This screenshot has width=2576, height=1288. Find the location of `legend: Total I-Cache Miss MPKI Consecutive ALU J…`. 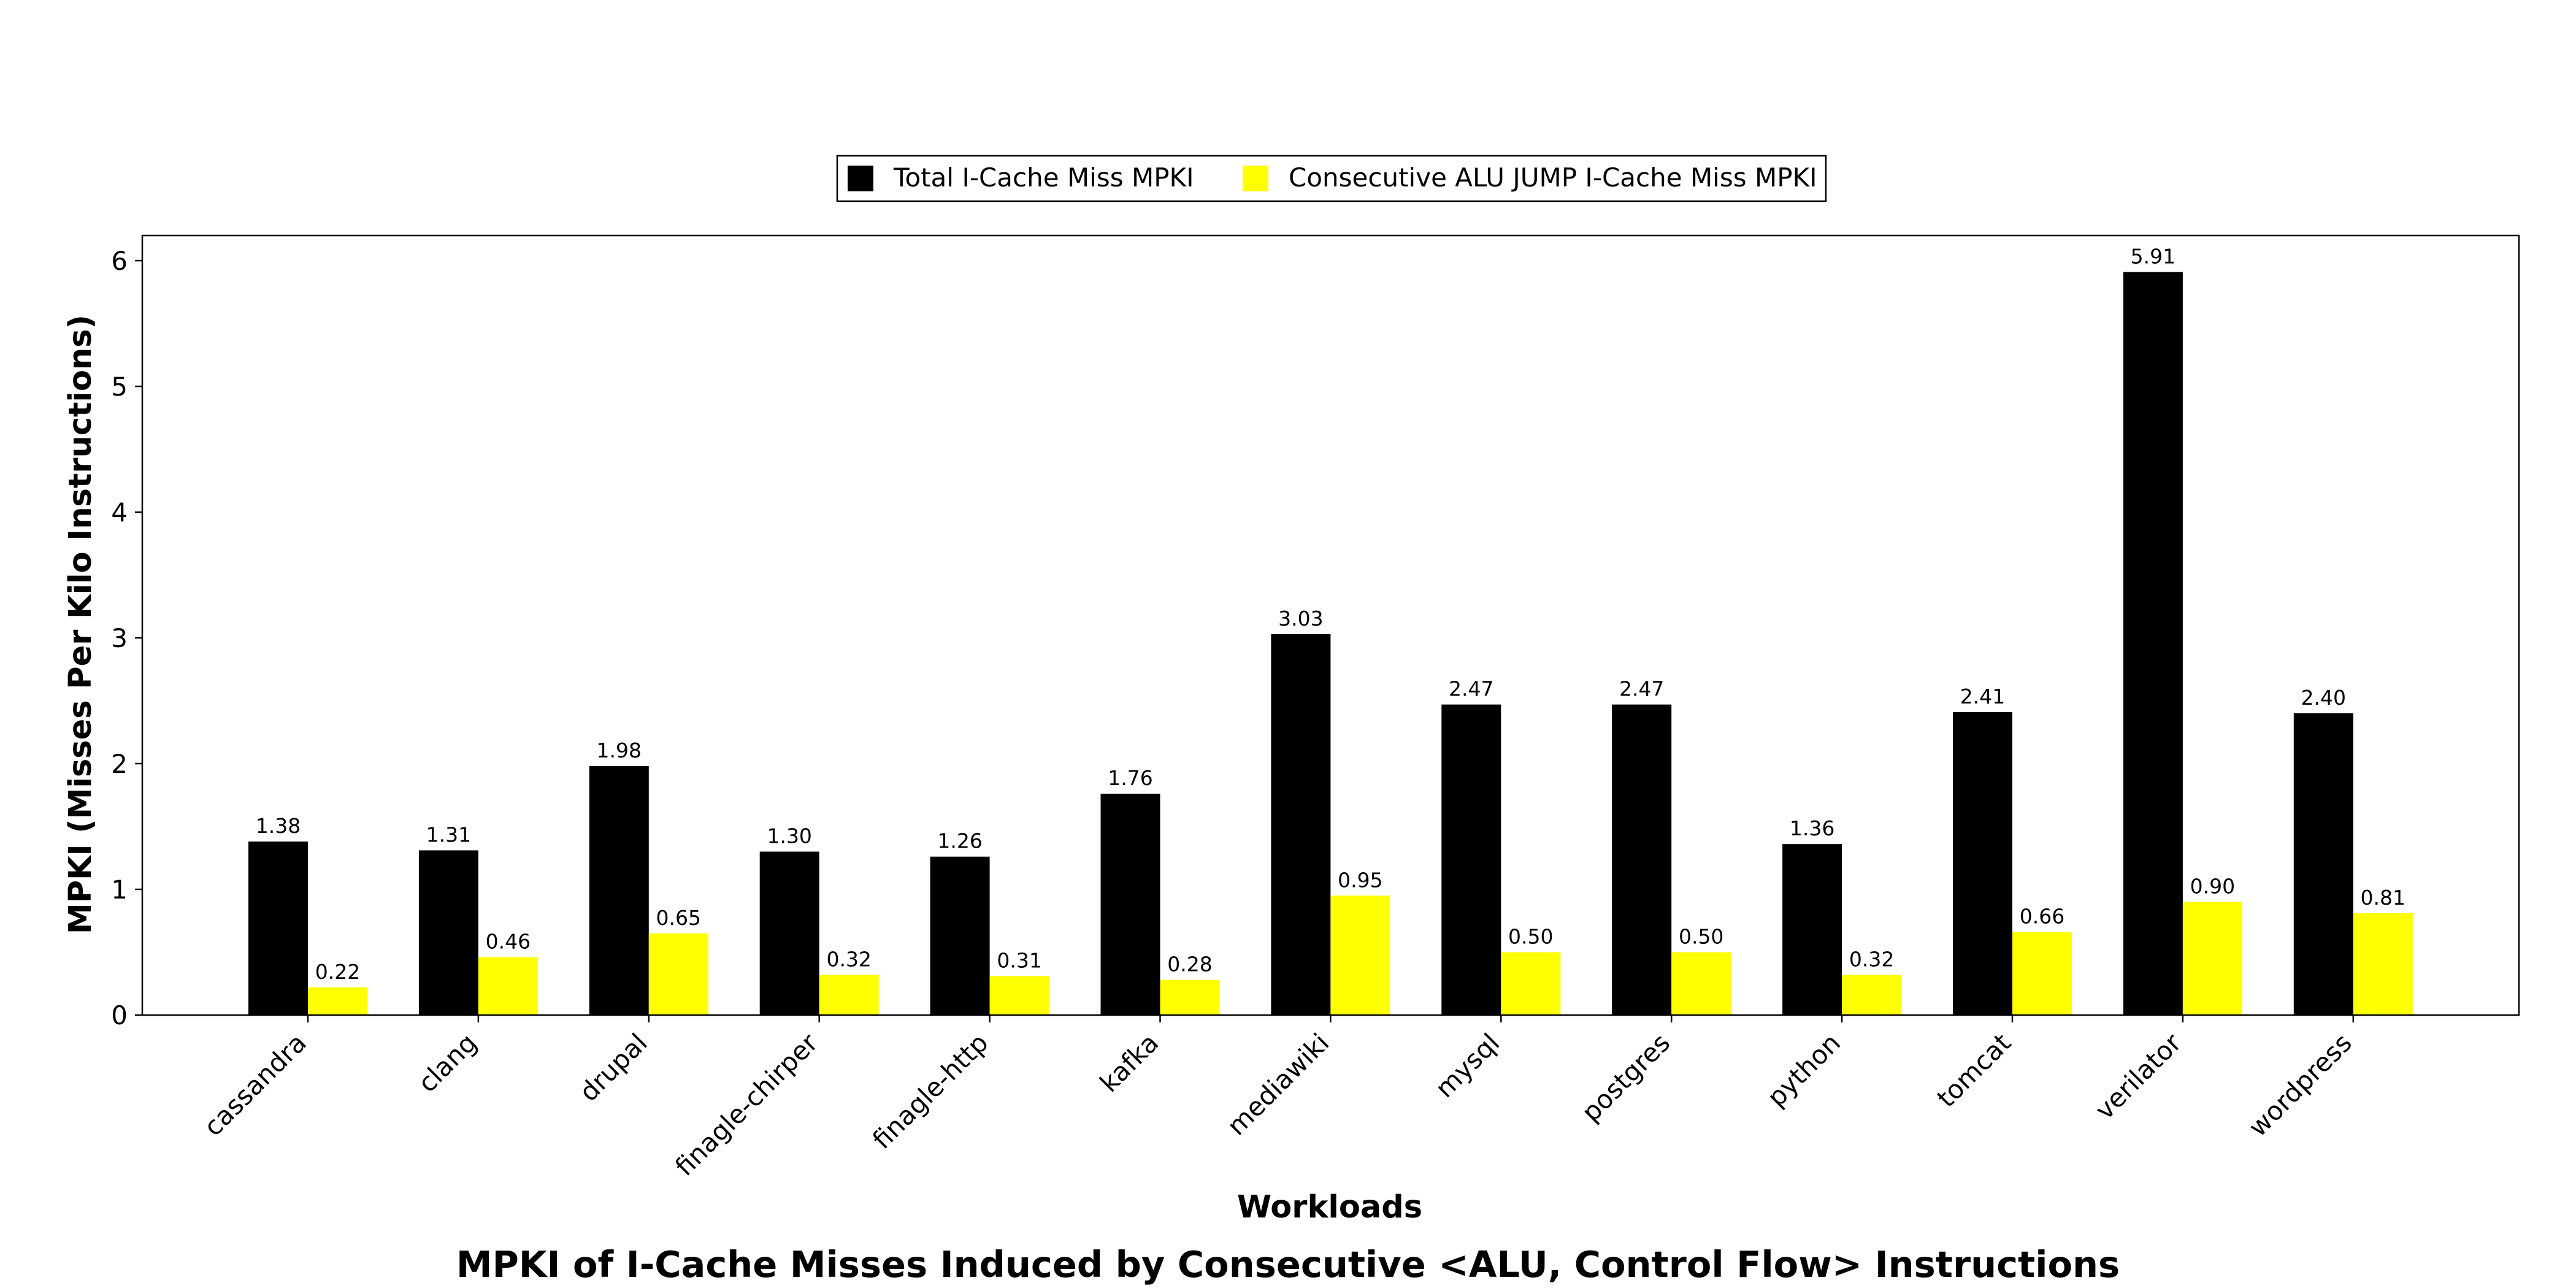

legend: Total I-Cache Miss MPKI Consecutive ALU J… is located at coordinates (1331, 178).